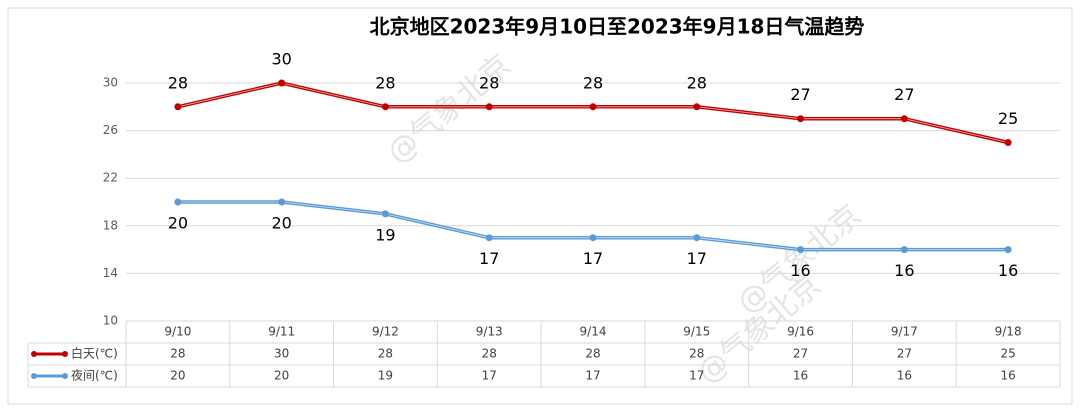 This screenshot has width=1080, height=411. What do you see at coordinates (110, 273) in the screenshot?
I see `y-tick-label: 14` at bounding box center [110, 273].